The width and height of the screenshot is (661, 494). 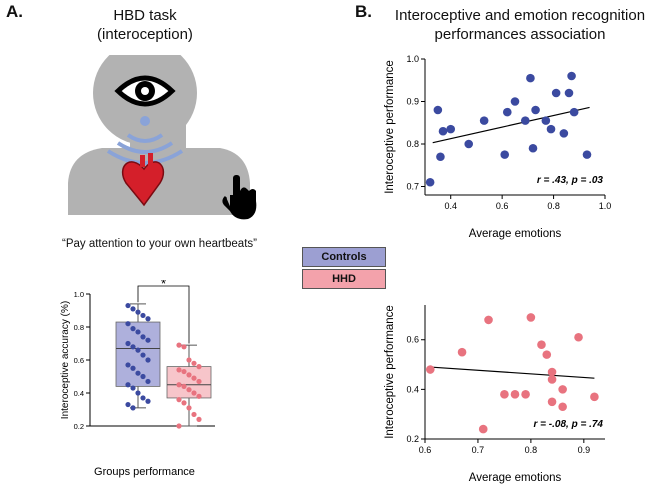 What do you see at coordinates (450, 206) in the screenshot?
I see `x-tick-label: 0.4` at bounding box center [450, 206].